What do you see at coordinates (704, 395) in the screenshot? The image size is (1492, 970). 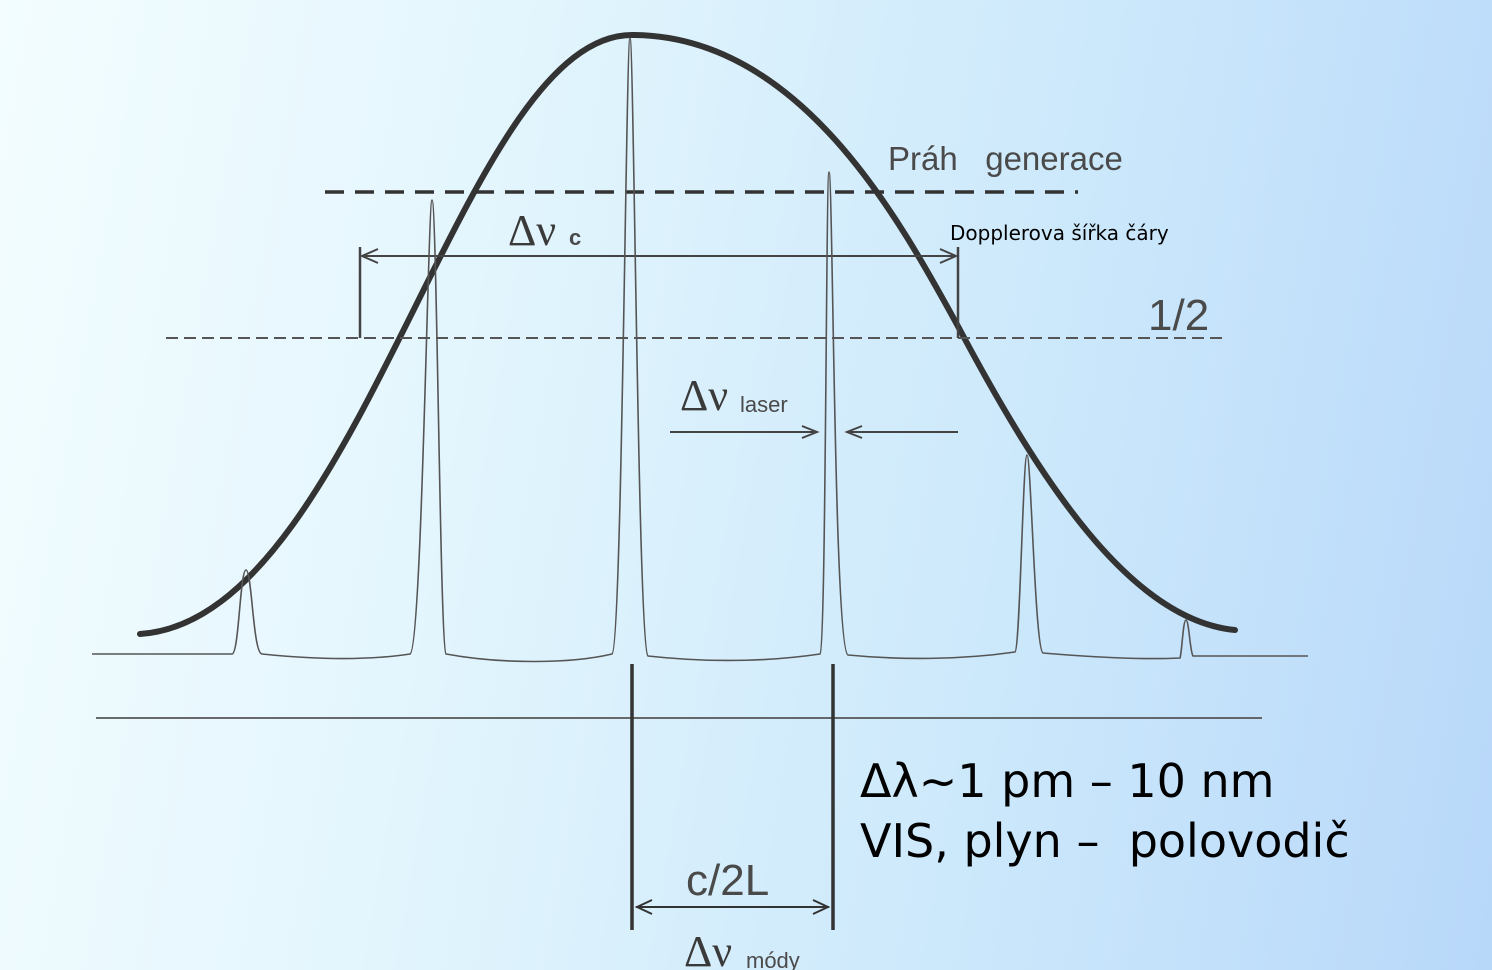 I see `delta-nu-laser-symbol: Δν` at bounding box center [704, 395].